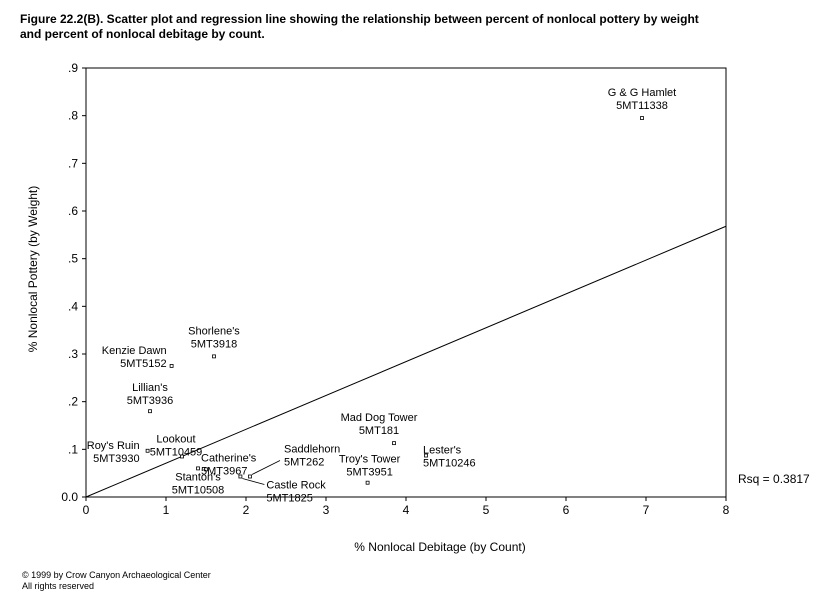  Describe the element at coordinates (486, 510) in the screenshot. I see `x-tick-label: 5` at that location.